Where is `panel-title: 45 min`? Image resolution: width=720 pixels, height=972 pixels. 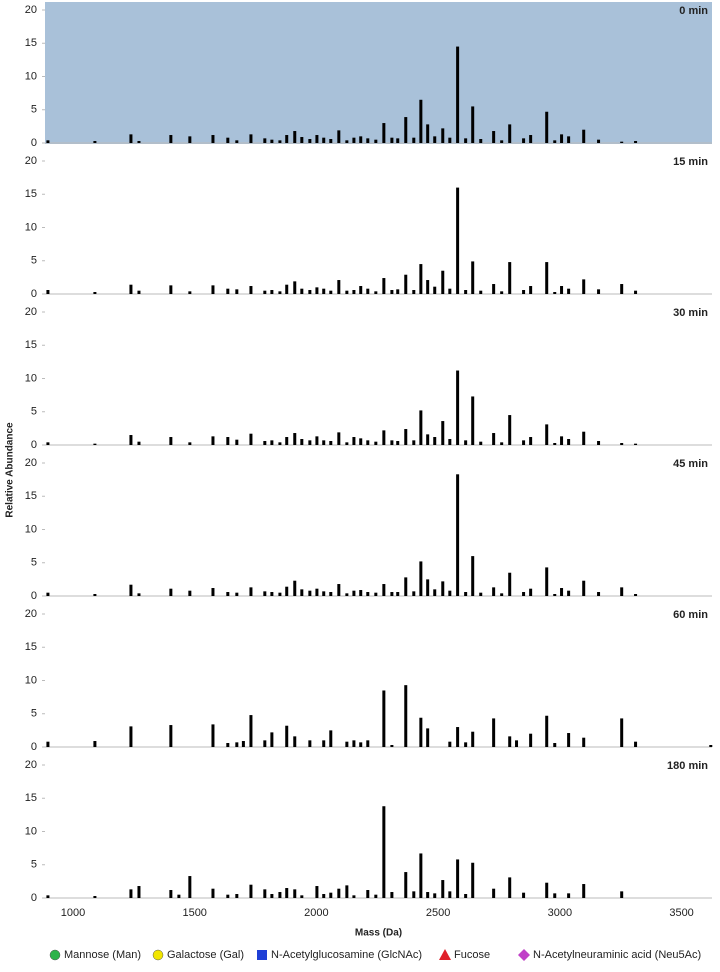
panel-title: 45 min is located at coordinates (690, 464).